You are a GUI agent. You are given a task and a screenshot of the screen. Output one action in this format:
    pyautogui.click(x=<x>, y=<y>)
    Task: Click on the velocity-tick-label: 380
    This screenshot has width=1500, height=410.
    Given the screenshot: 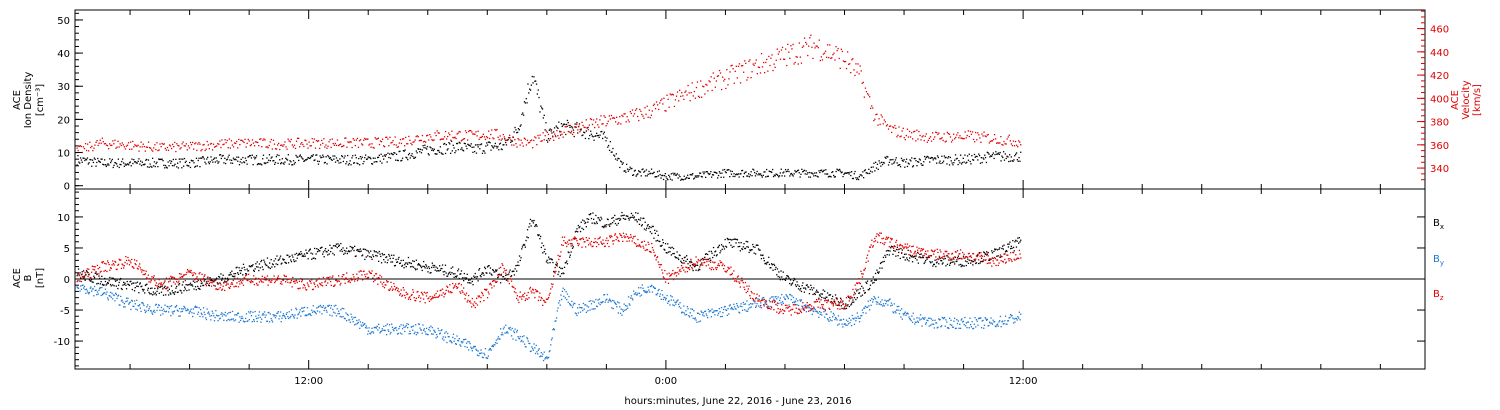 What is the action you would take?
    pyautogui.click(x=1439, y=123)
    